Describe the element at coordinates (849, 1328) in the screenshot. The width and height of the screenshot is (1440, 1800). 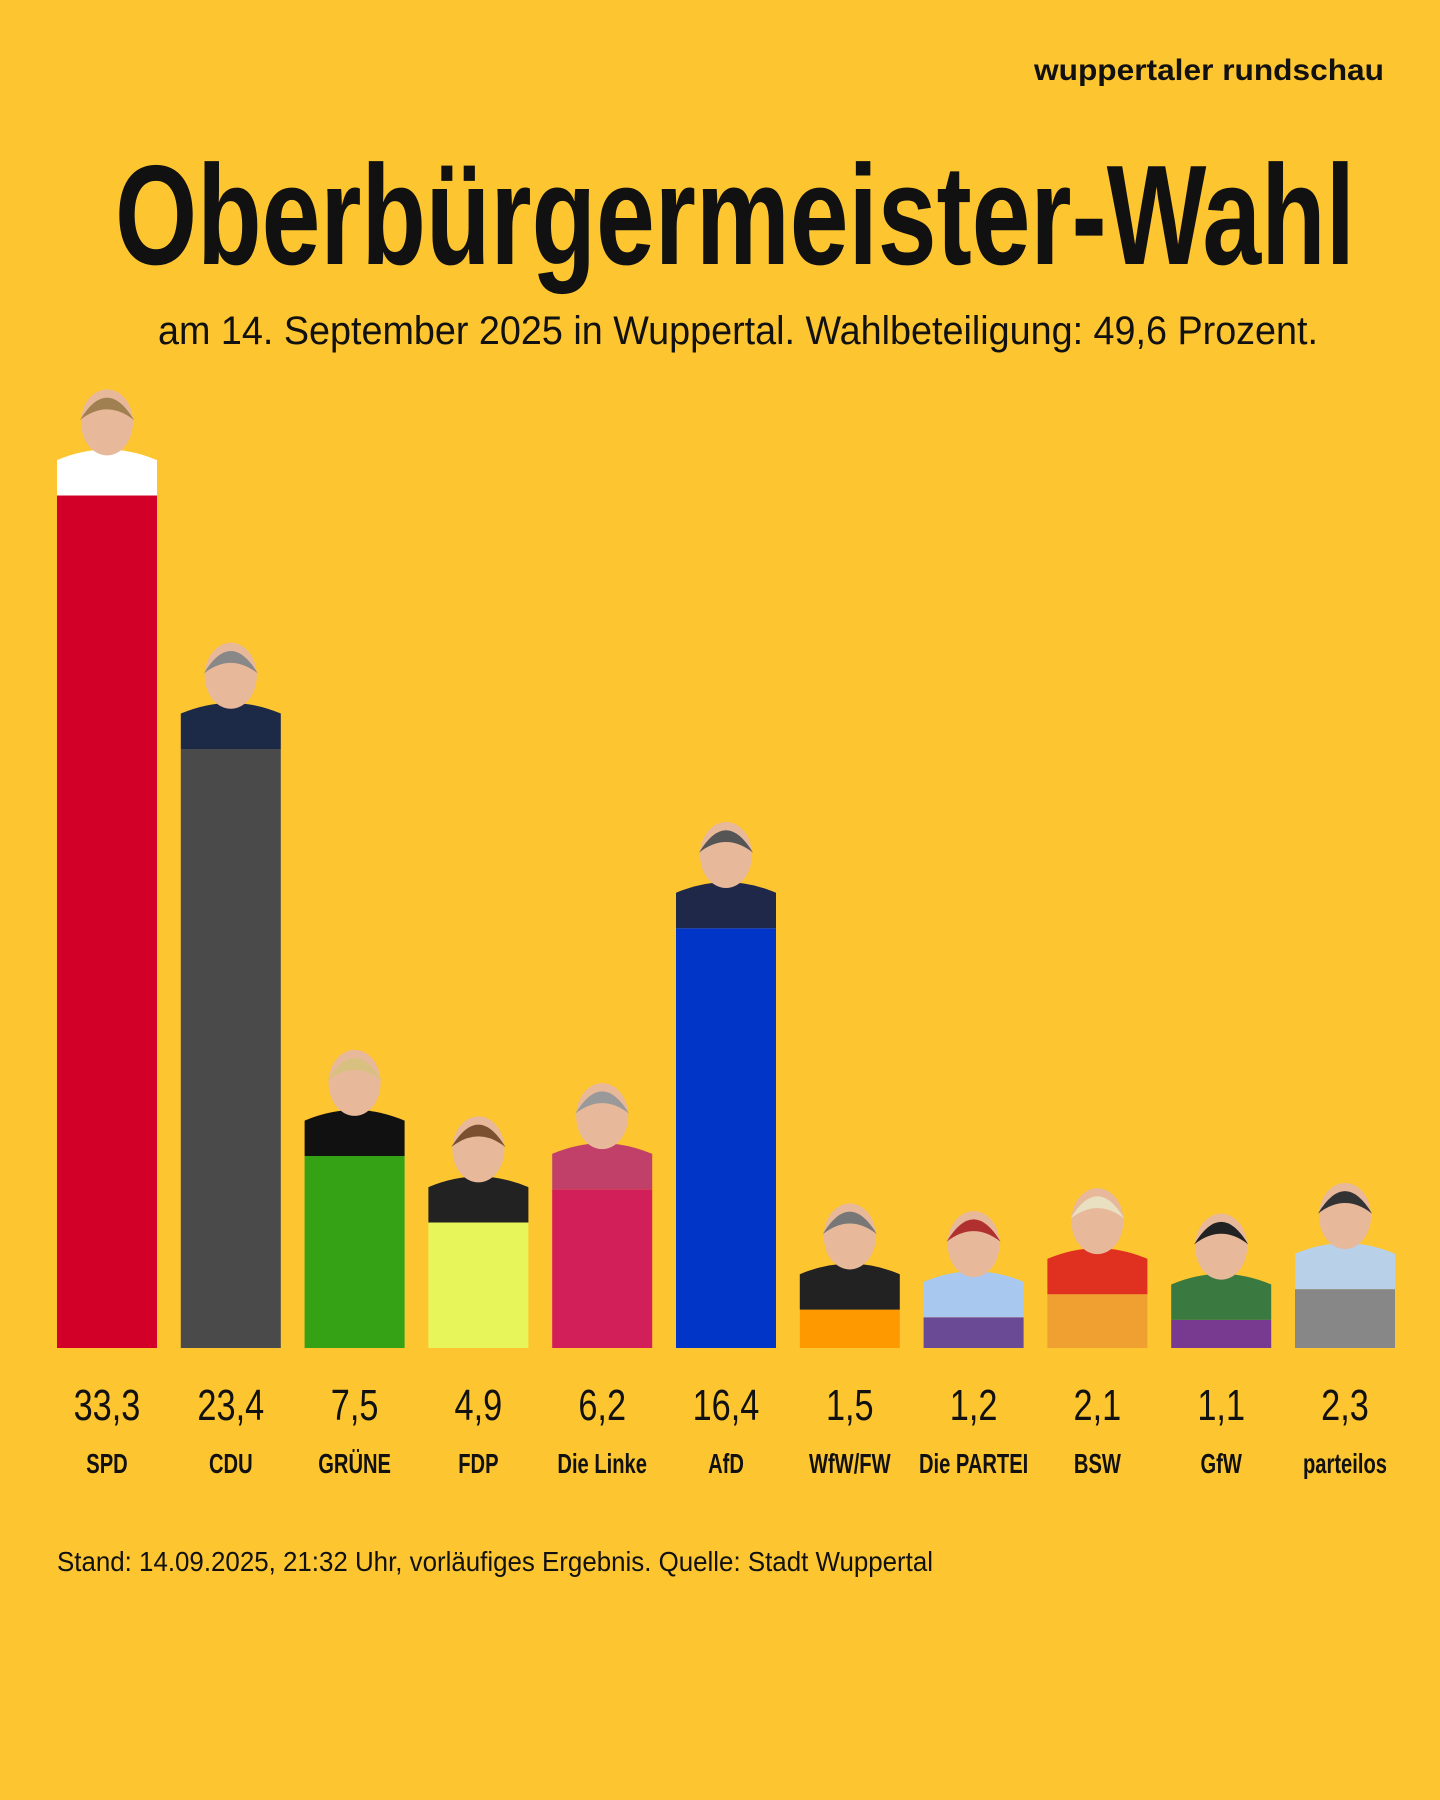
I see `bar-wfw-fw` at that location.